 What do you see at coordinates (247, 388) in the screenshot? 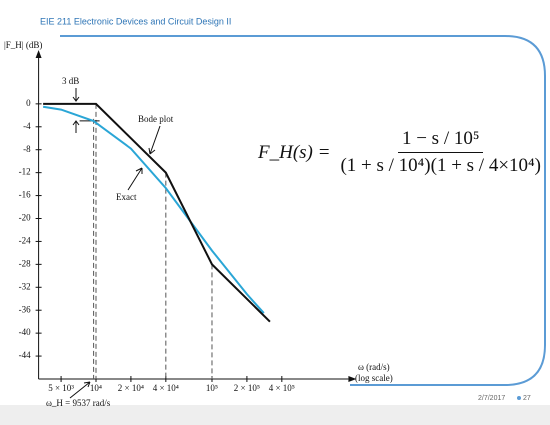
I see `x-tick-label: 2 × 10⁵` at bounding box center [247, 388].